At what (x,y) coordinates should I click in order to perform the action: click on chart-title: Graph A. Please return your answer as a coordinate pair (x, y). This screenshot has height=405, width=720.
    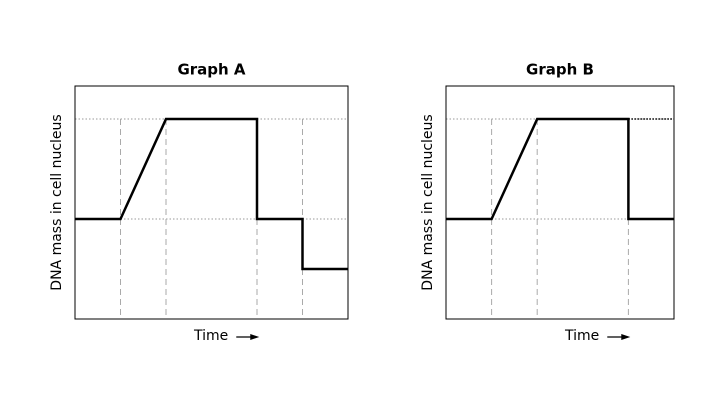
    Looking at the image, I should click on (211, 70).